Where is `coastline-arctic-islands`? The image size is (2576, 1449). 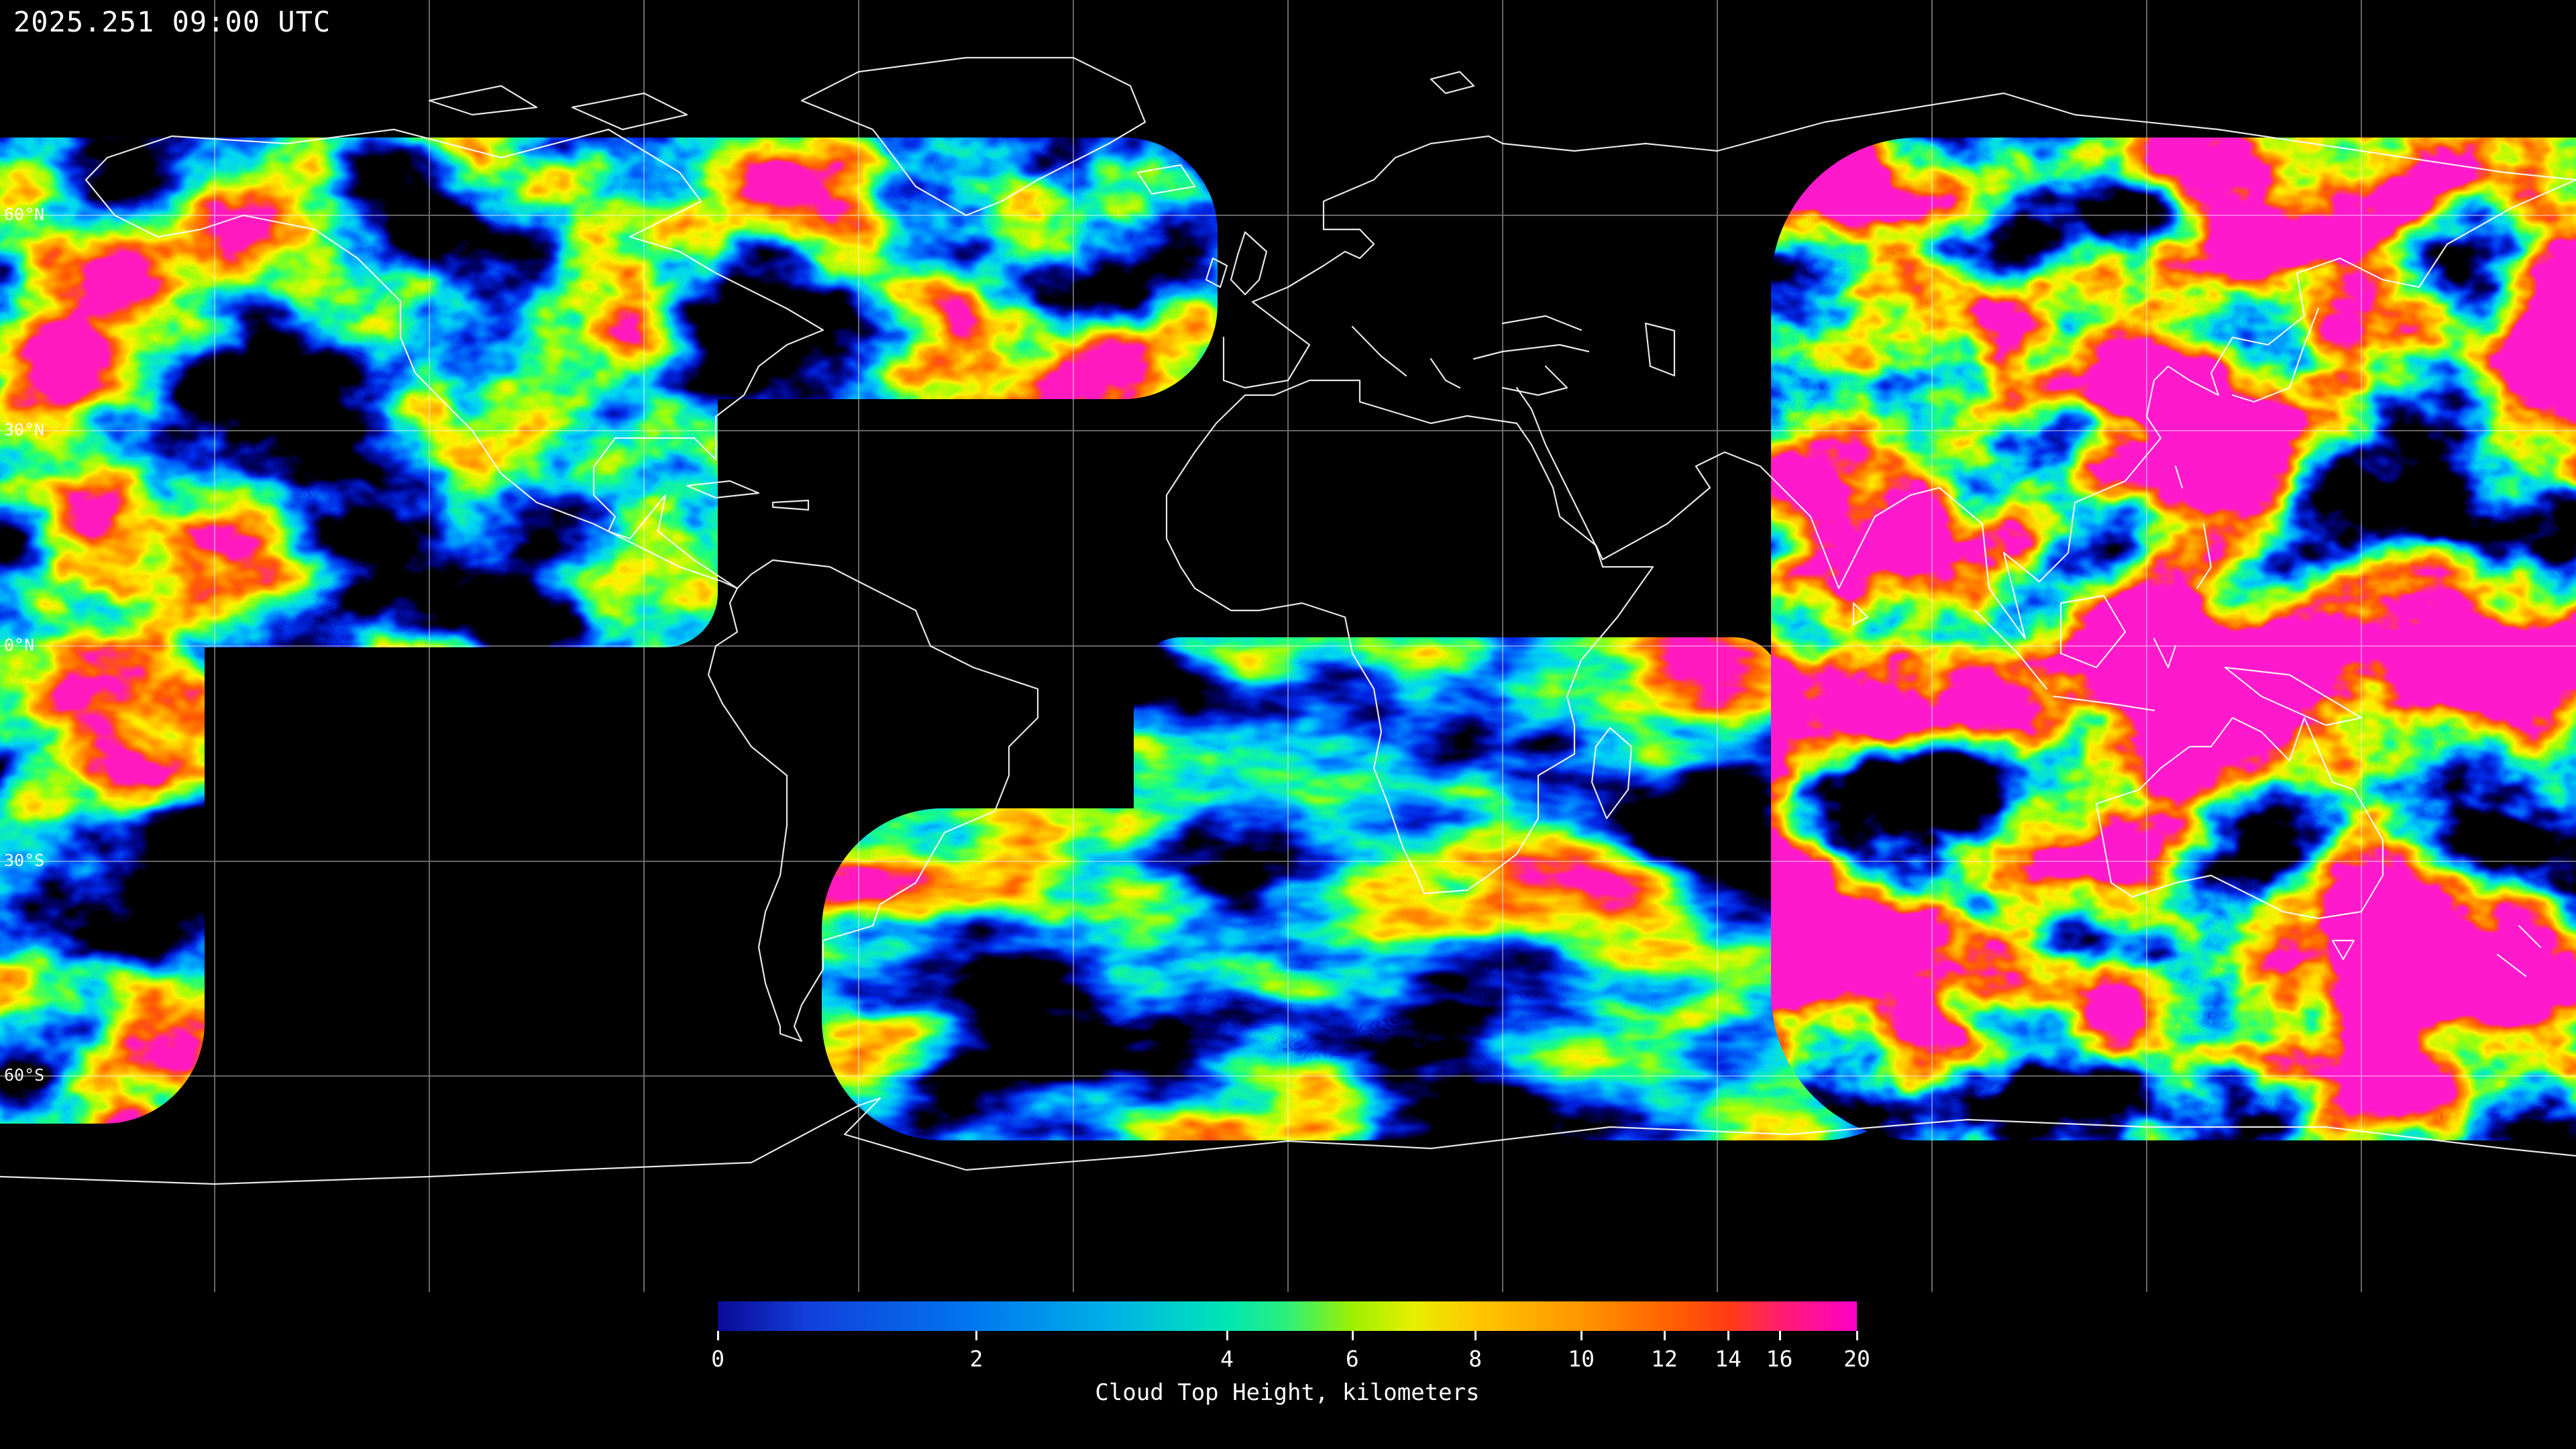
coastline-arctic-islands is located at coordinates (951, 100).